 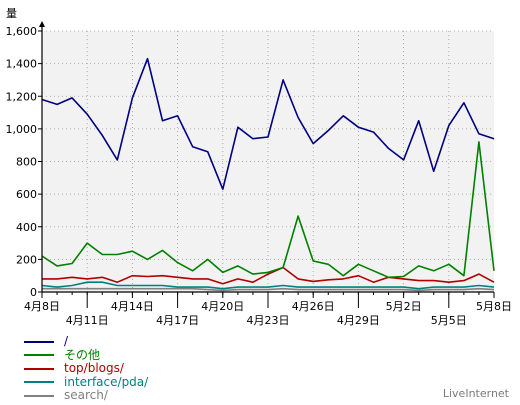 I want to click on y-tick-label: 400, so click(x=26, y=227).